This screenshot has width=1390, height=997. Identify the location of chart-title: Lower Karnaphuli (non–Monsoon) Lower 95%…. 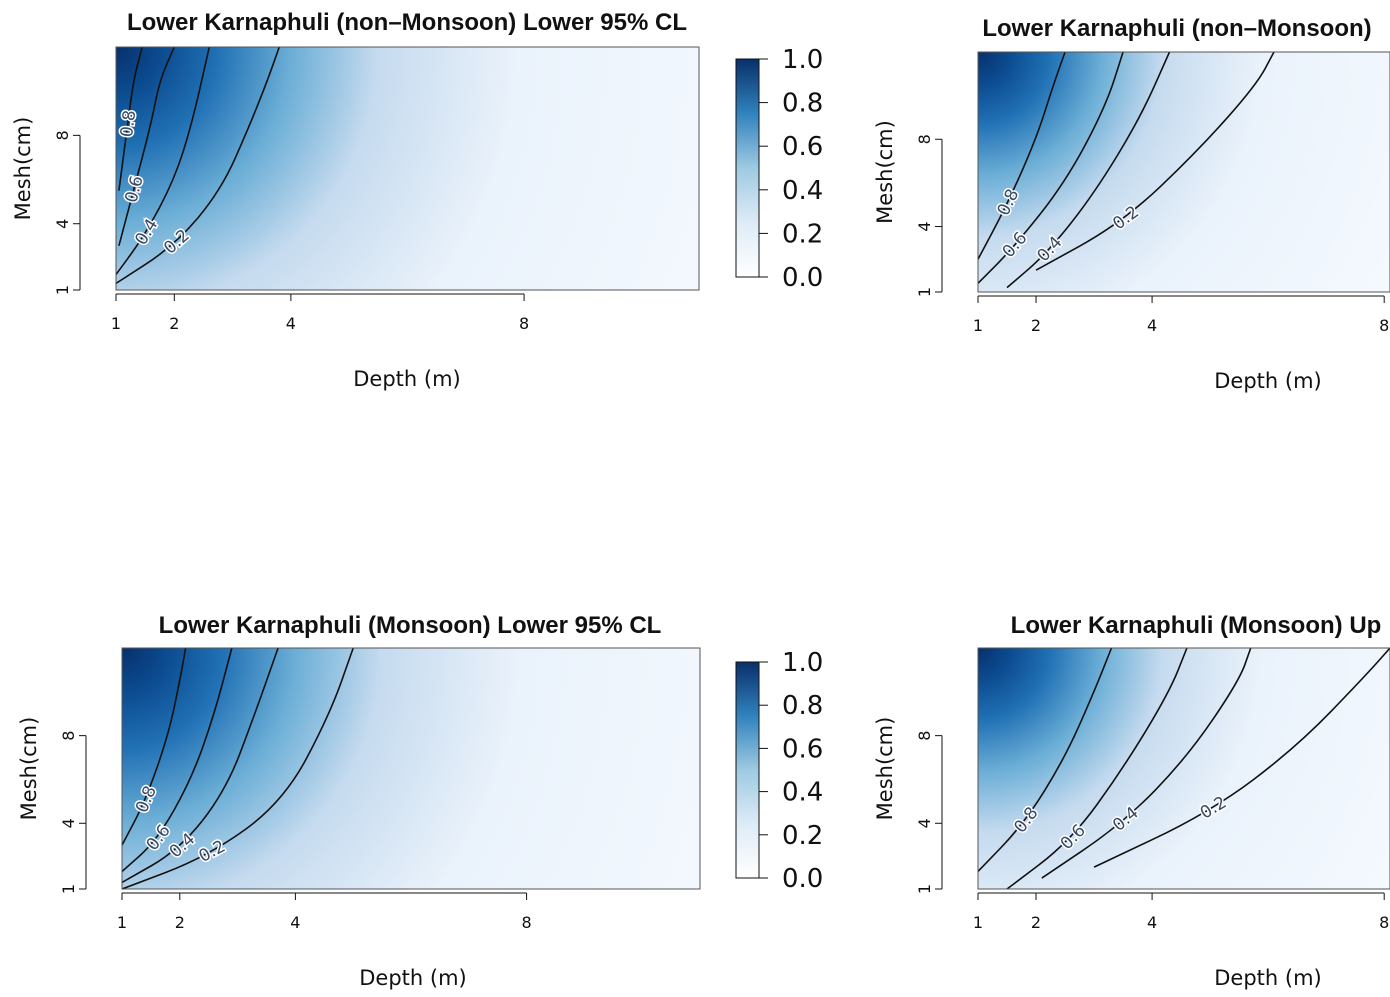
(407, 22).